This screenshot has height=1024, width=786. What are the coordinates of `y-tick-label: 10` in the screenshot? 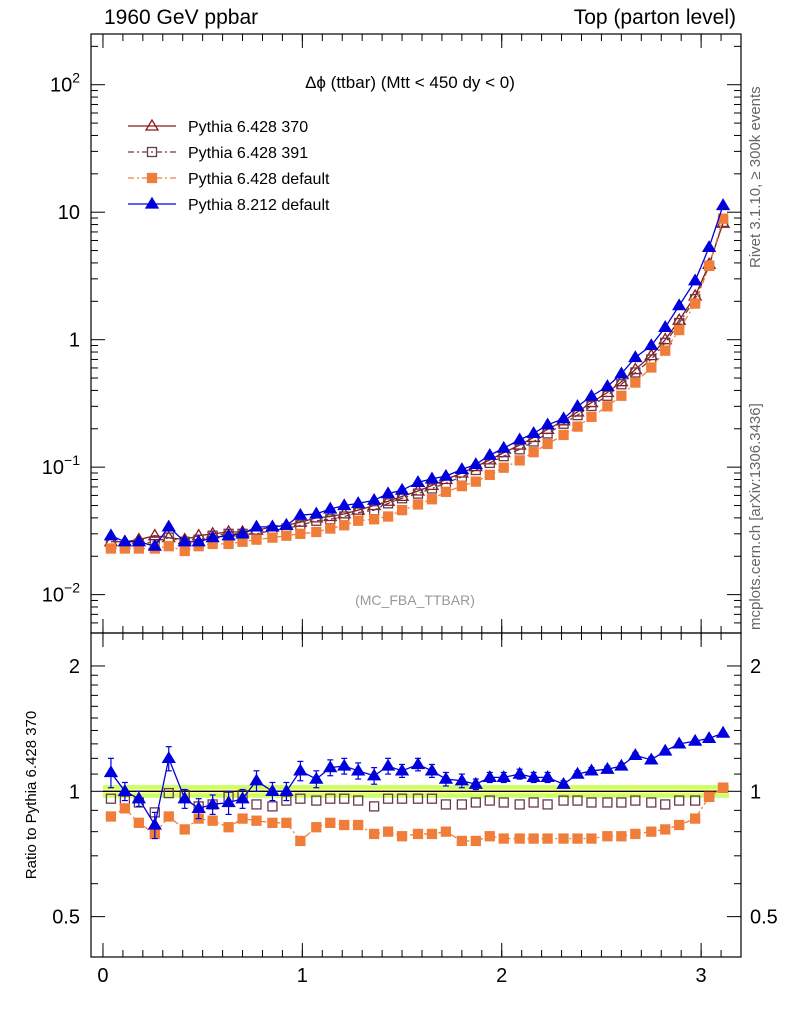 It's located at (69, 213).